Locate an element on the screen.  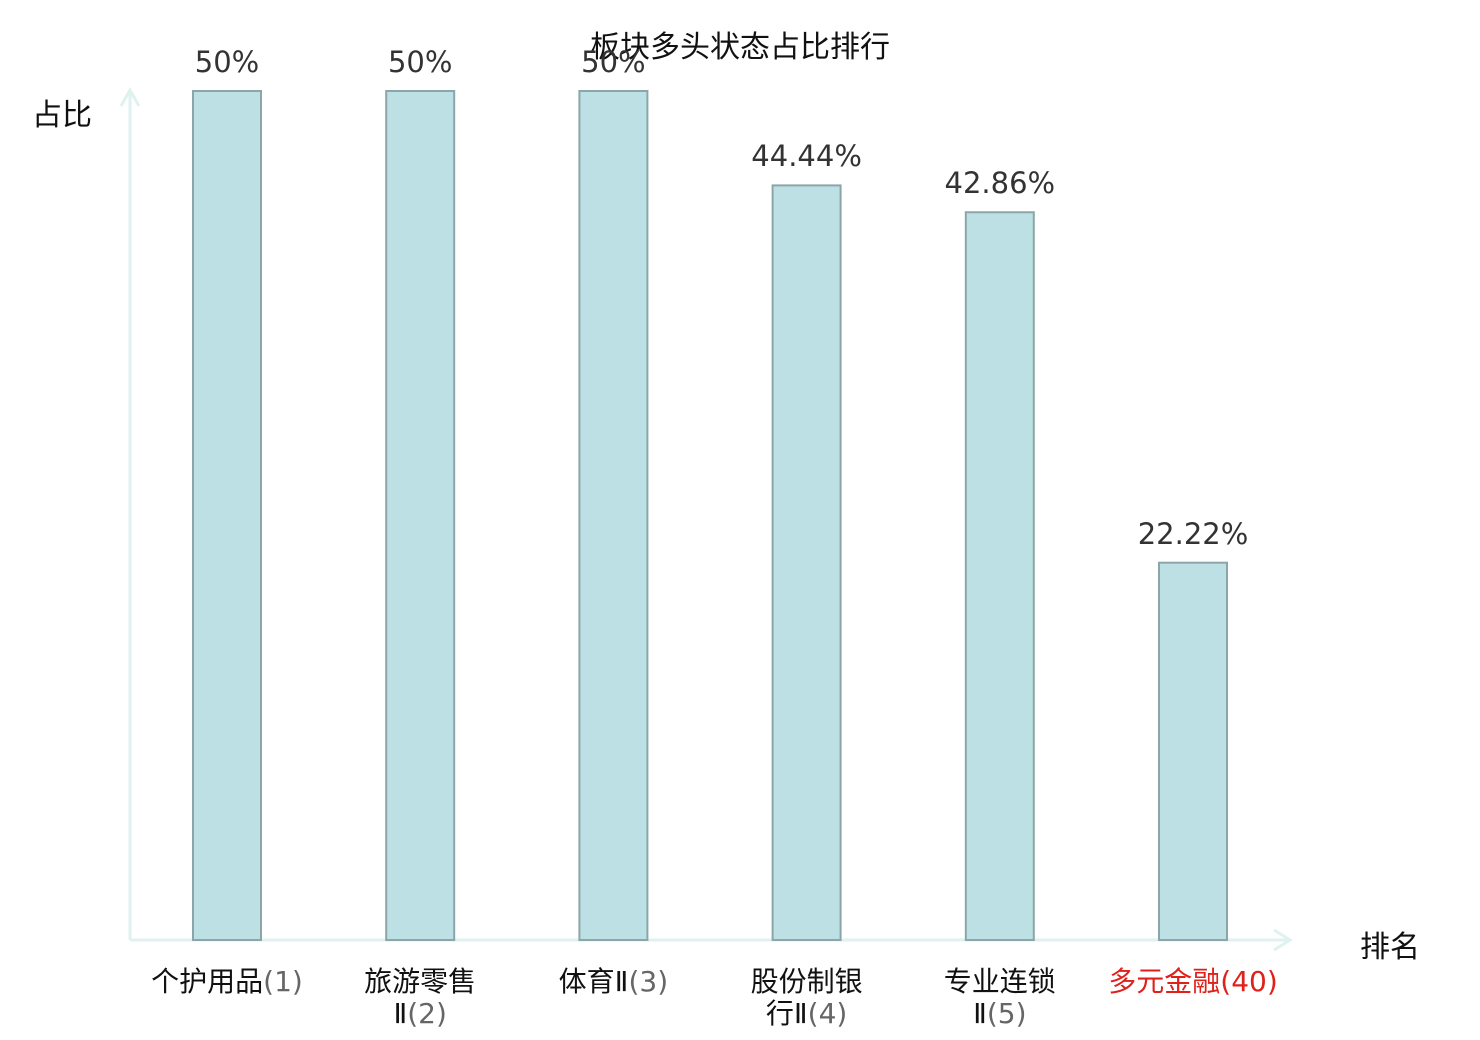
y-axis-arrow is located at coordinates (130, 96).